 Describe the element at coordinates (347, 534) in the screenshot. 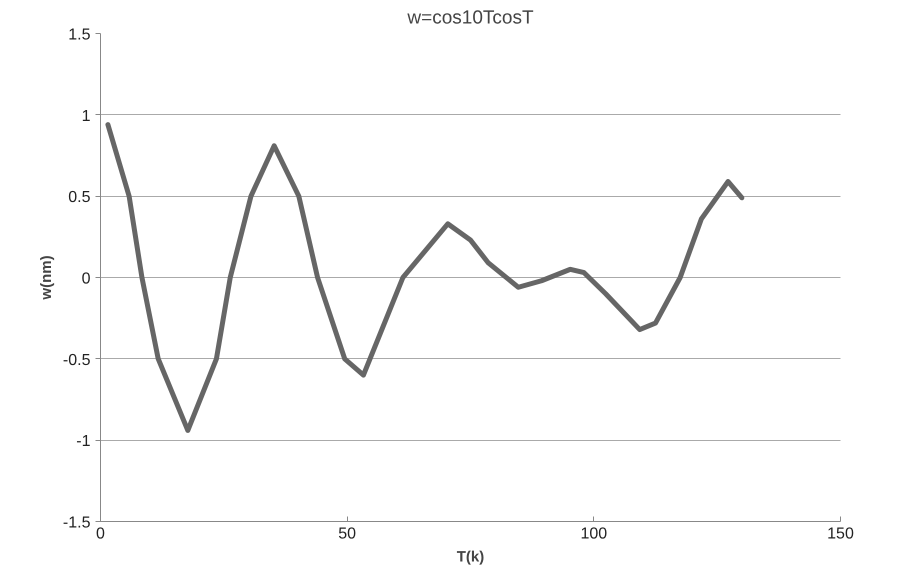

I see `x-tick-label: 50` at that location.